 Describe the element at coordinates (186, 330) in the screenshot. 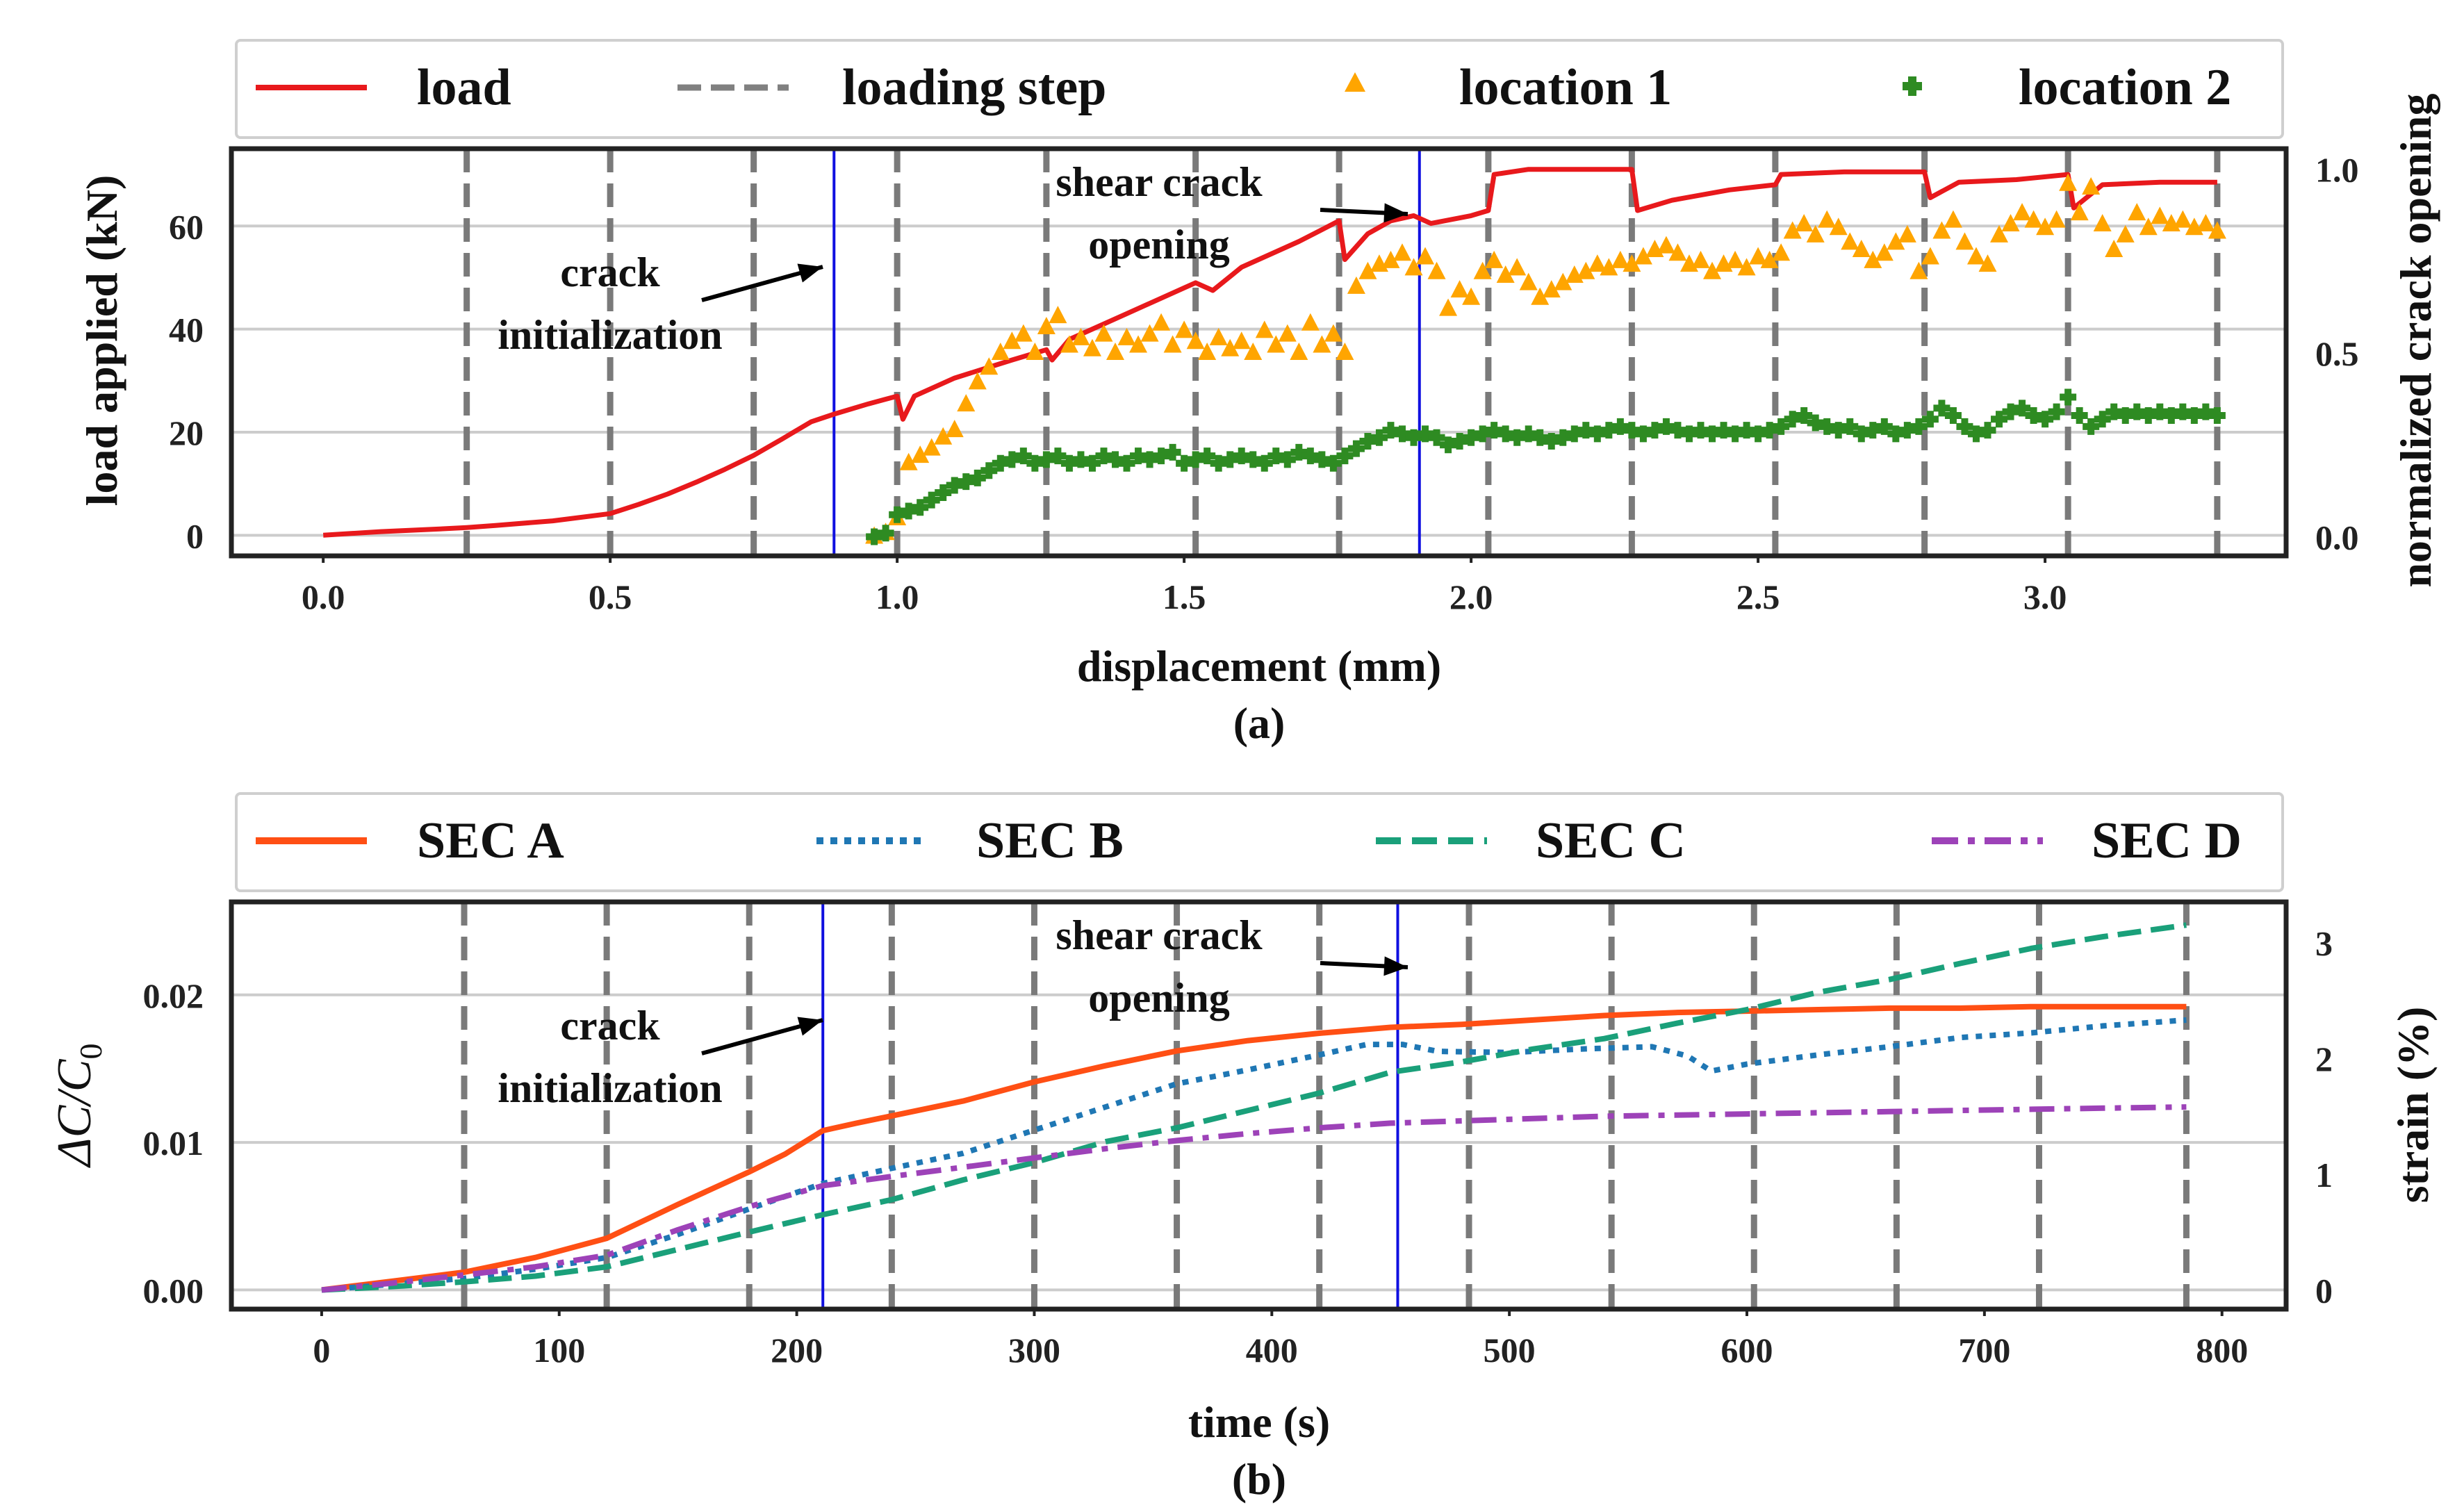

I see `y-tick-label: 40` at that location.